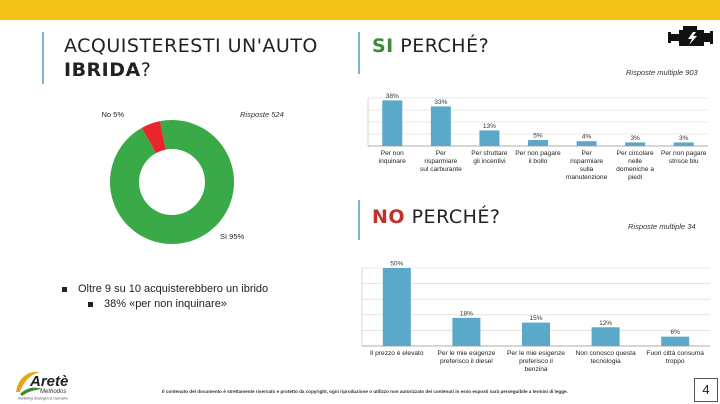 The width and height of the screenshot is (720, 404). I want to click on engine-icon, so click(690, 36).